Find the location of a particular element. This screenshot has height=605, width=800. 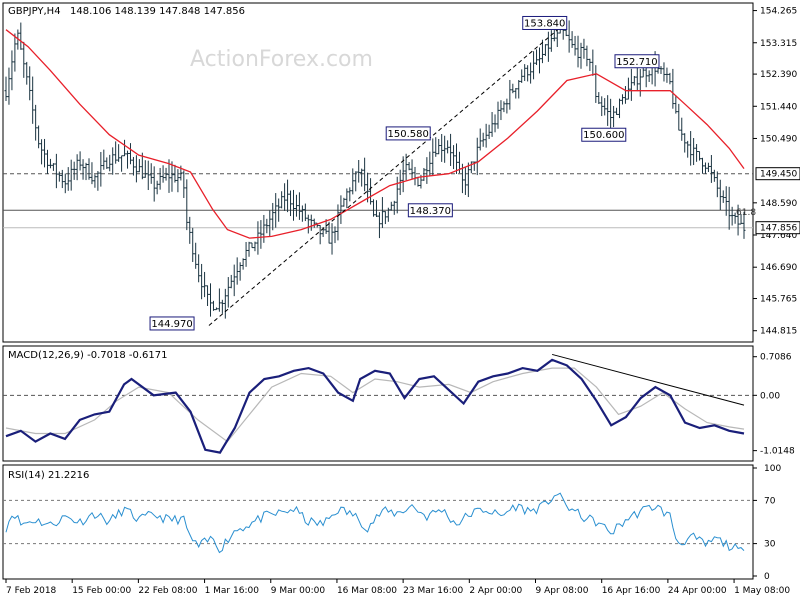

macd-trendline is located at coordinates (648, 379).